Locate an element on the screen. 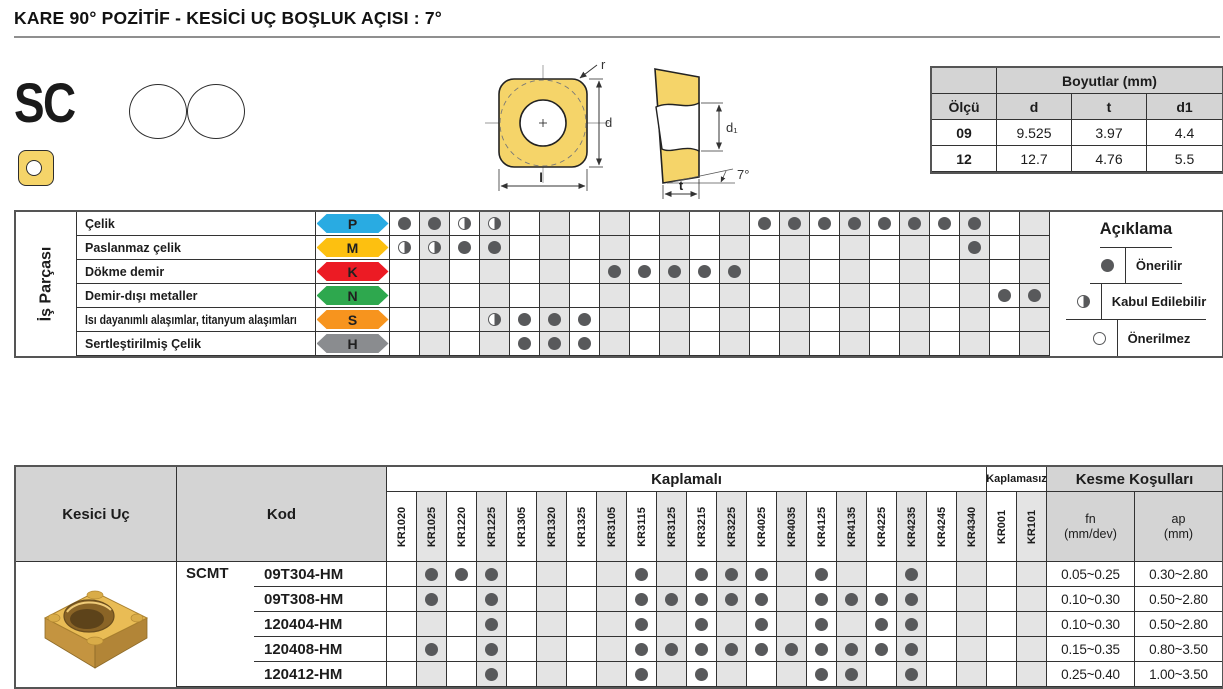  series-code: SC is located at coordinates (45, 102).